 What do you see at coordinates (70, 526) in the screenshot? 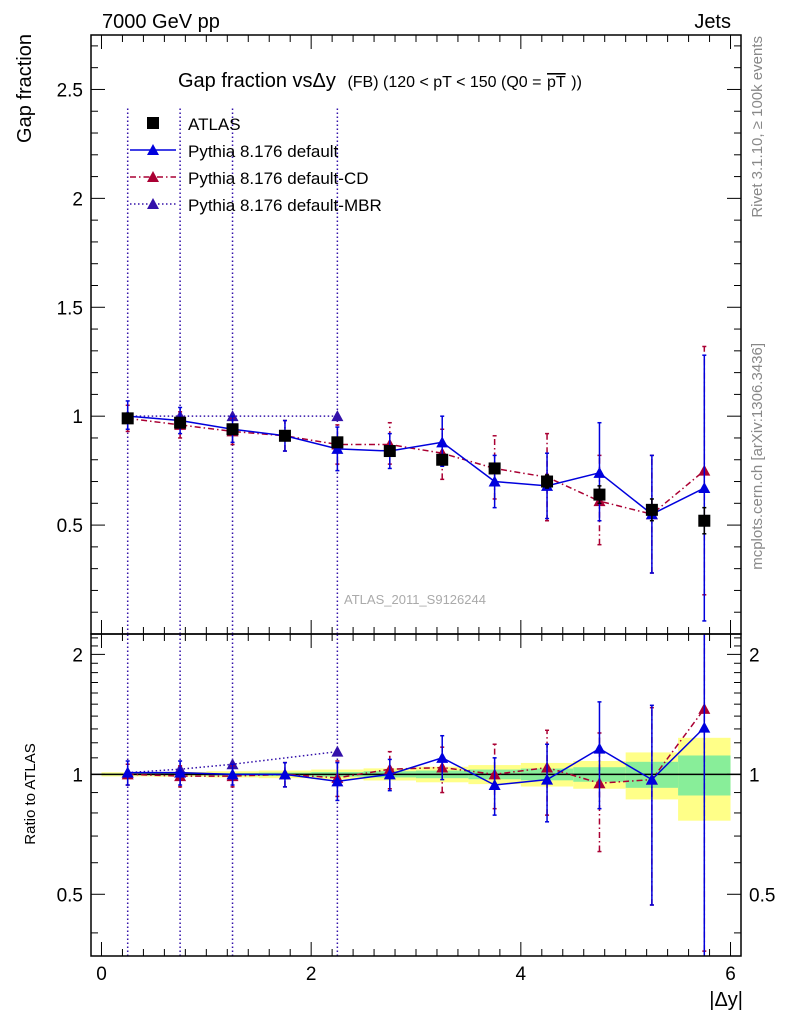
I see `main-ytick-label: 0.5` at bounding box center [70, 526].